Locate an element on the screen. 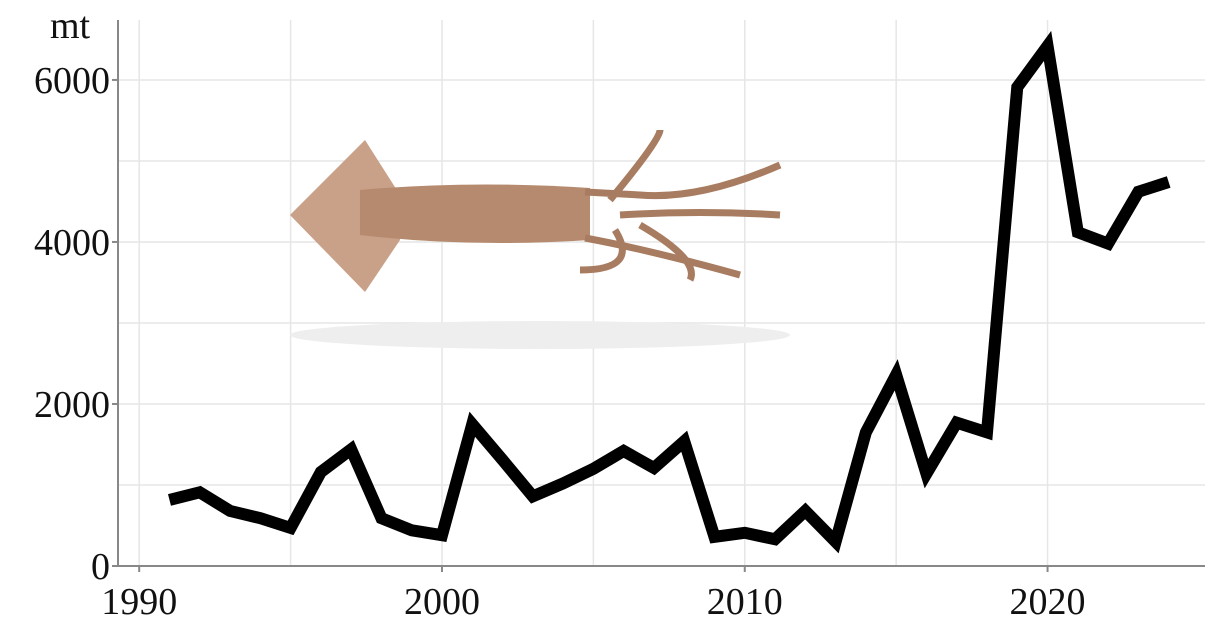 This screenshot has height=619, width=1209. x-tick-label: 2020 is located at coordinates (1048, 600).